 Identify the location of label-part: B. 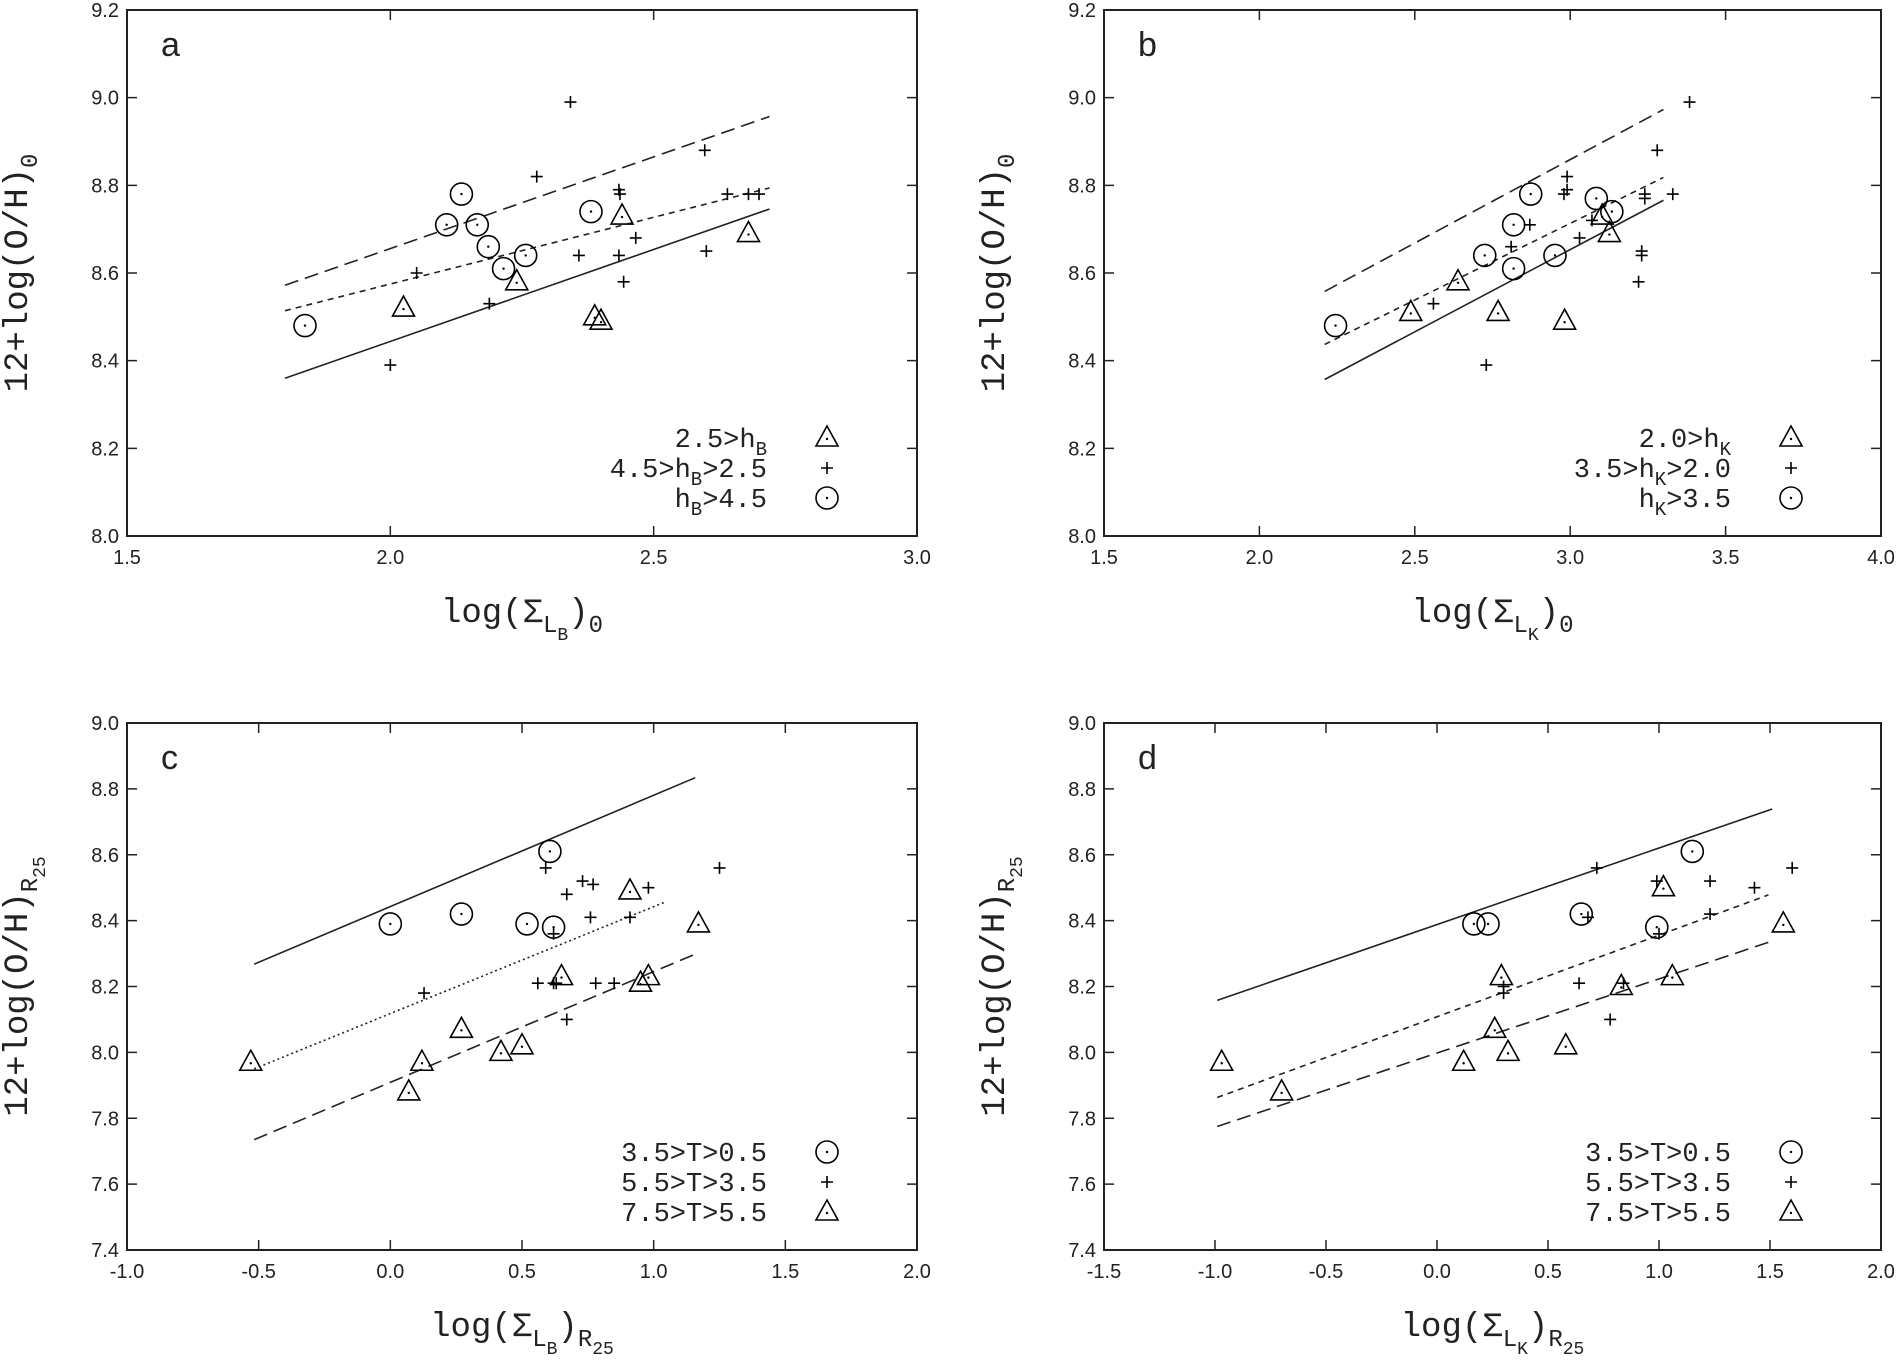
(552, 1350).